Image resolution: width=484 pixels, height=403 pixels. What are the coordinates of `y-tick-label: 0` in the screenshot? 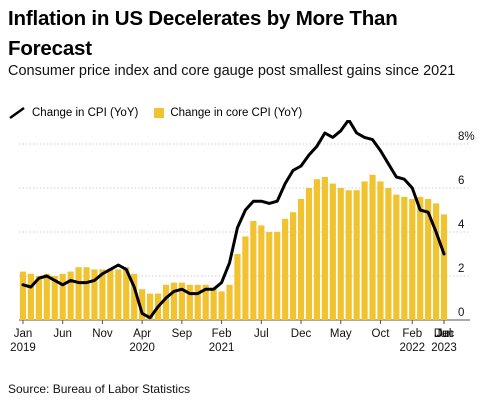 It's located at (461, 313).